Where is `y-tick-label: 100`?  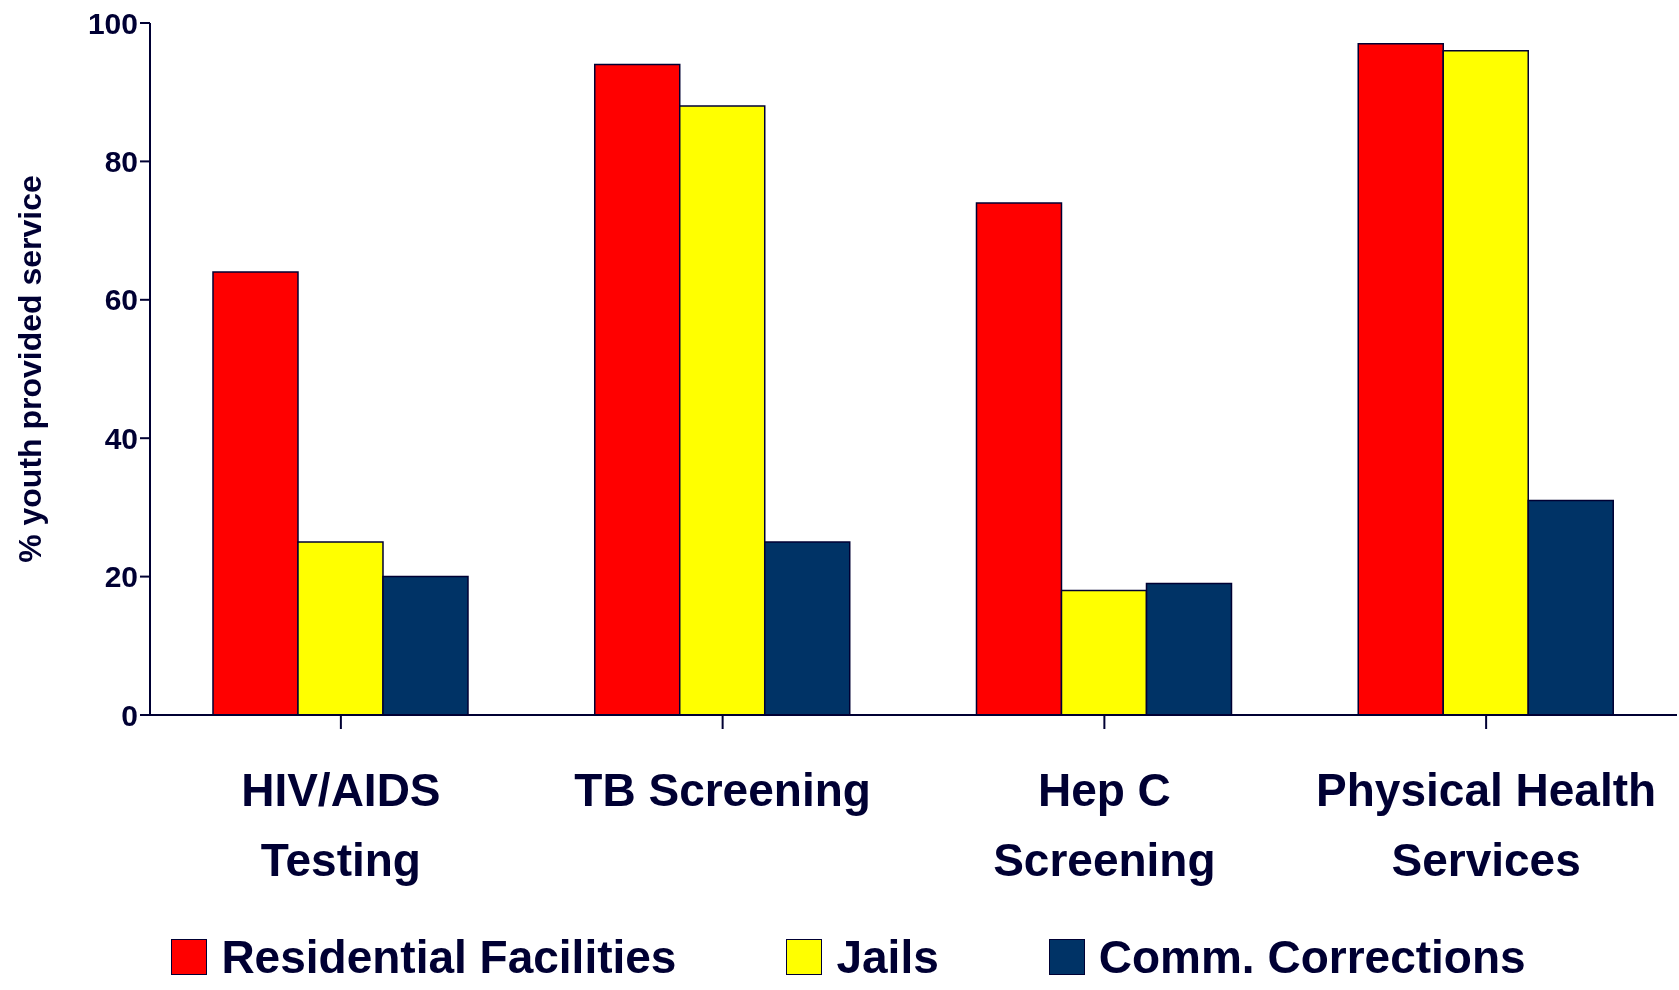
y-tick-label: 100 is located at coordinates (112, 23).